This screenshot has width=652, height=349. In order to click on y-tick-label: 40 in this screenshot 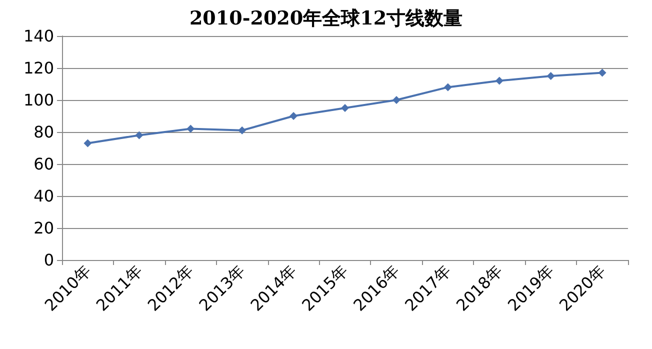, I will do `click(44, 196)`.